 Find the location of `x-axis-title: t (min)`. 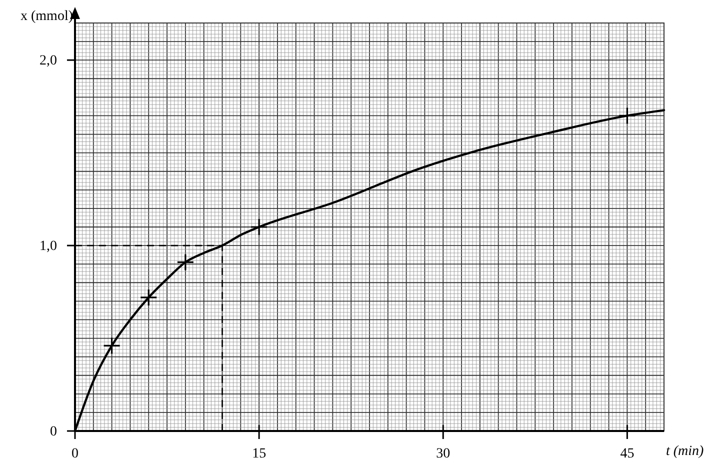

x-axis-title: t (min) is located at coordinates (685, 451).